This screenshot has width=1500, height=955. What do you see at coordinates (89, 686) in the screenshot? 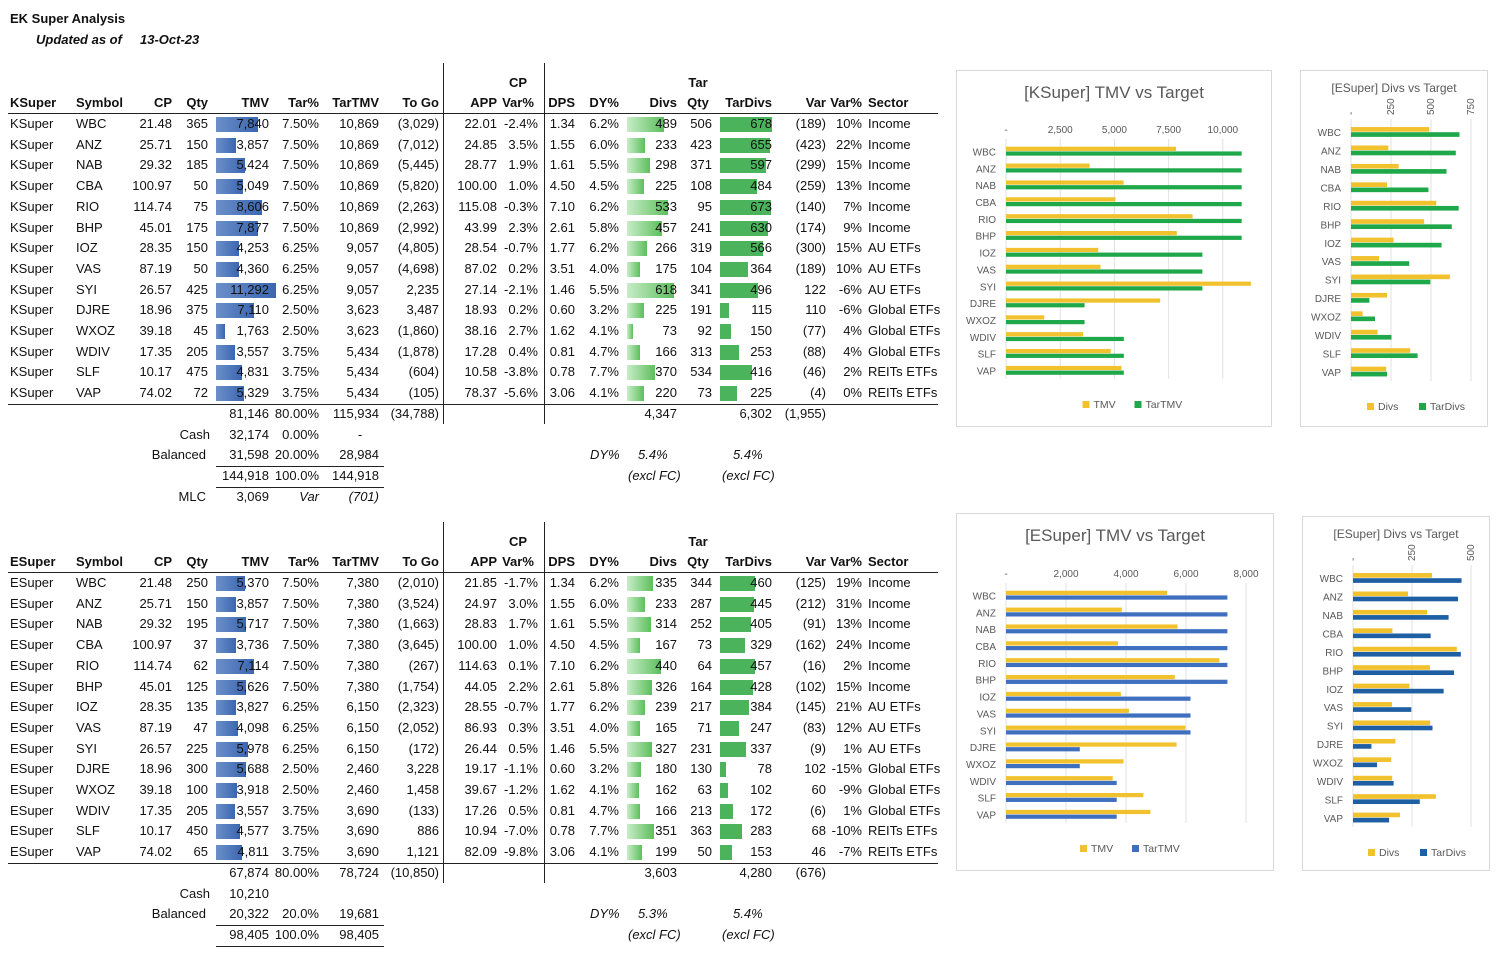
I see `cell-symbol: BHP` at bounding box center [89, 686].